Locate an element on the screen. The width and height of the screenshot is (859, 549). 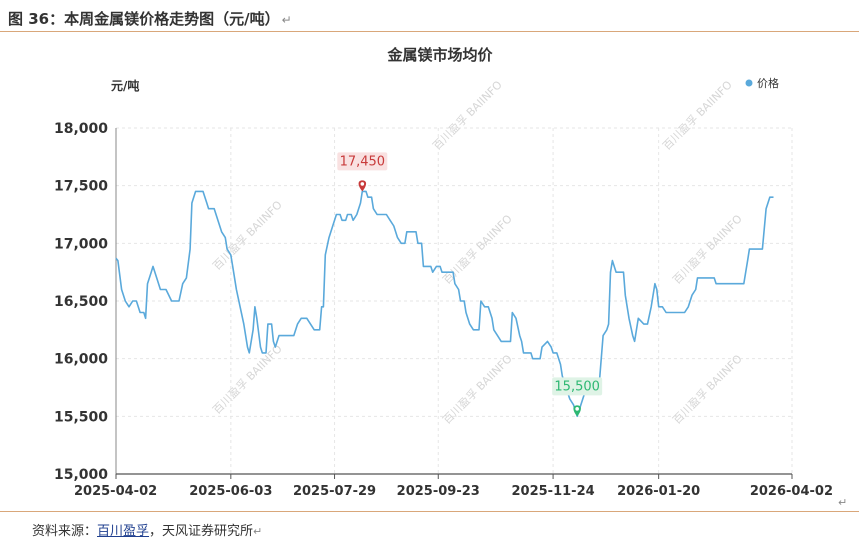
x-tick-label: 2026-01-20 is located at coordinates (658, 491).